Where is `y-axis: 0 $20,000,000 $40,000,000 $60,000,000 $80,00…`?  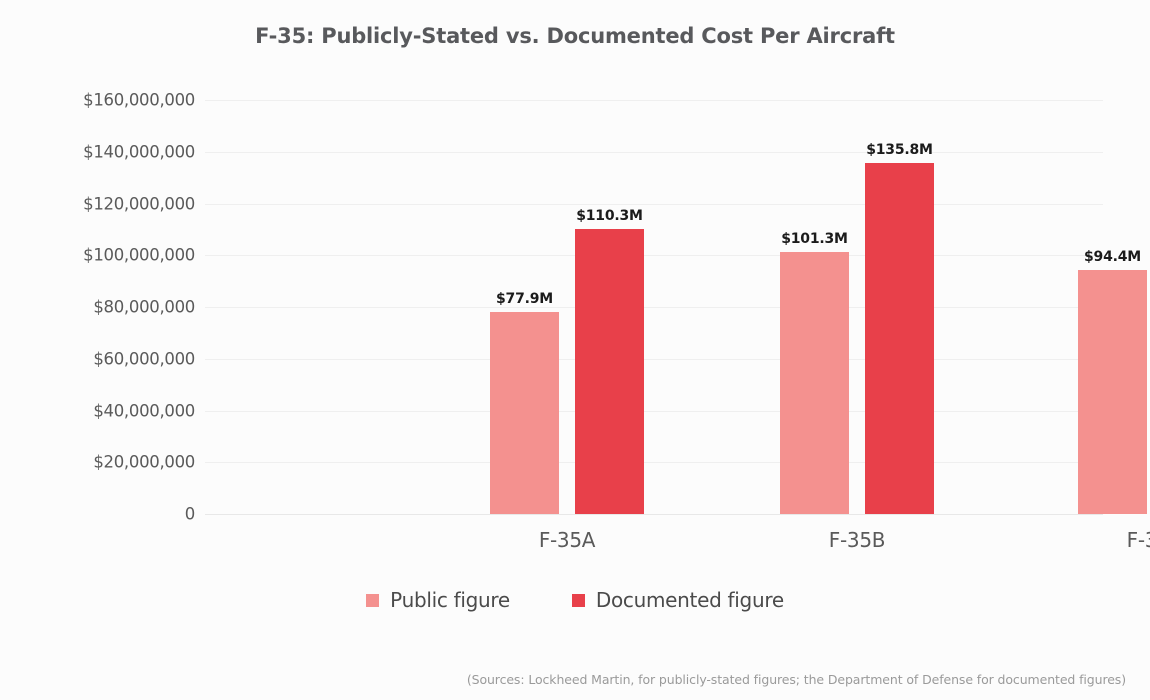 y-axis: 0 $20,000,000 $40,000,000 $60,000,000 $80,00… is located at coordinates (115, 307).